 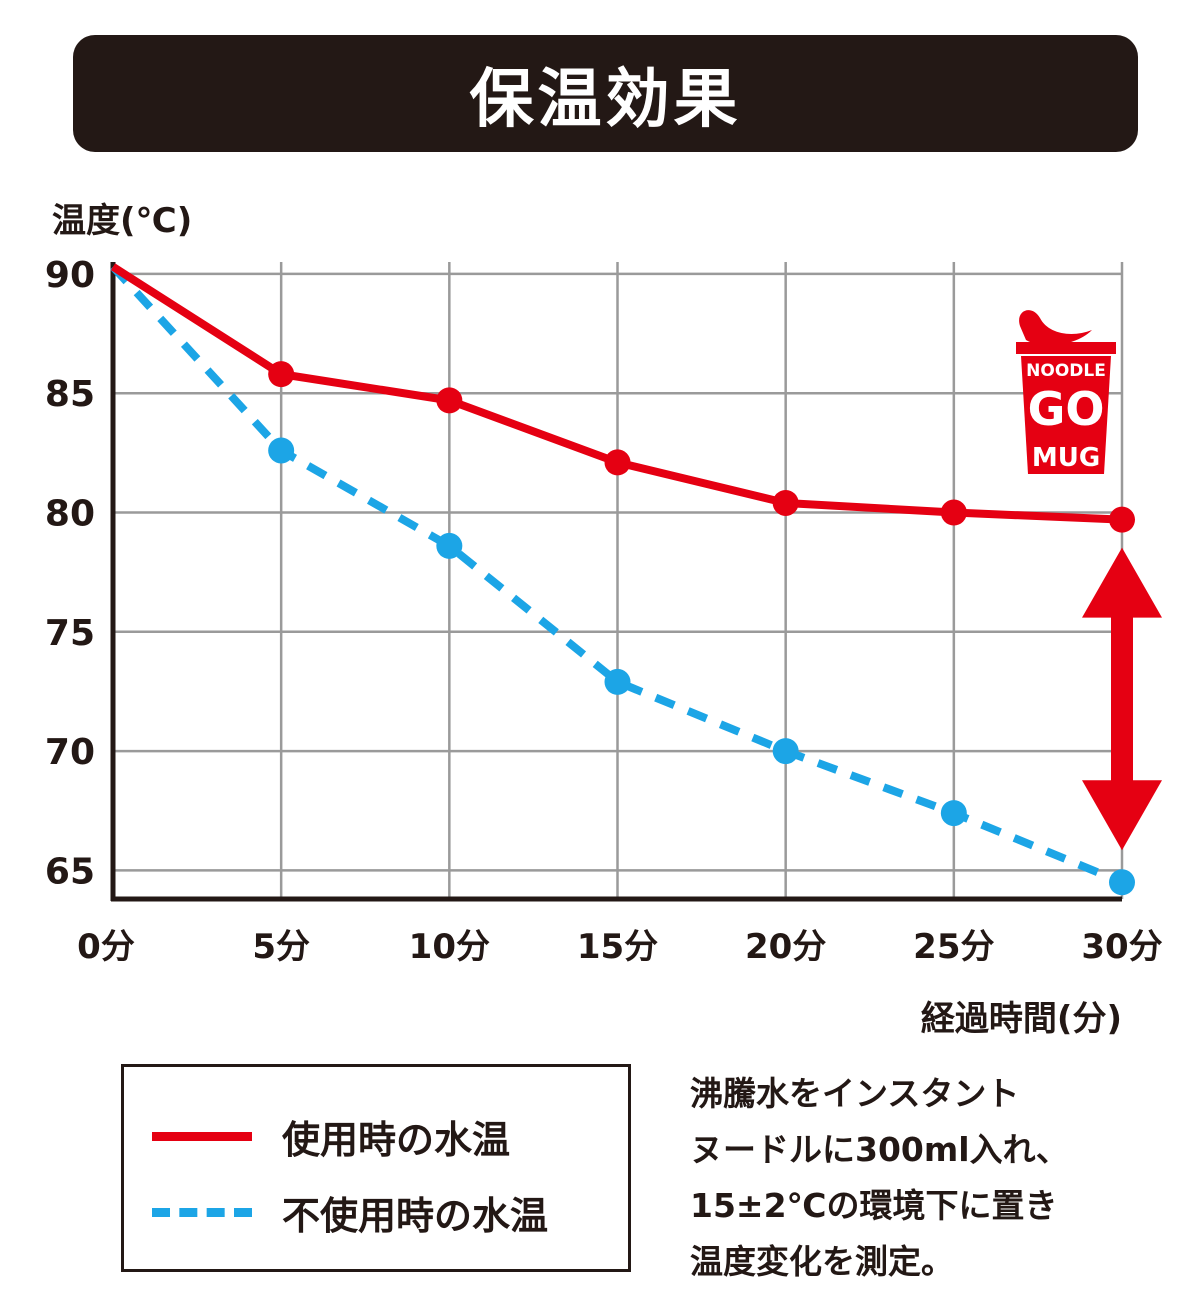 What do you see at coordinates (202, 1136) in the screenshot?
I see `legend-swatch-solid-red` at bounding box center [202, 1136].